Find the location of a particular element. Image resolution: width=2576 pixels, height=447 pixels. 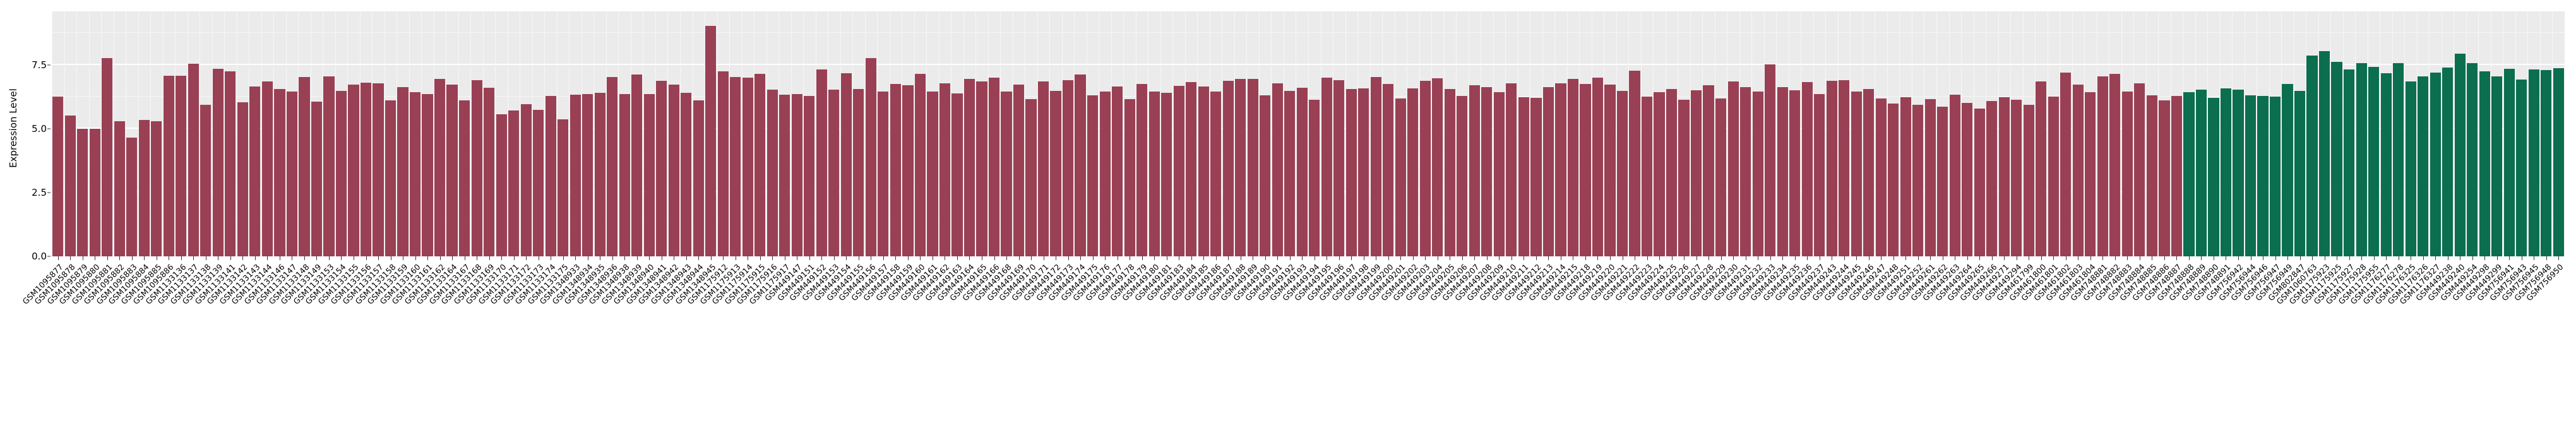

y-tick-label: 5.0 is located at coordinates (39, 128).